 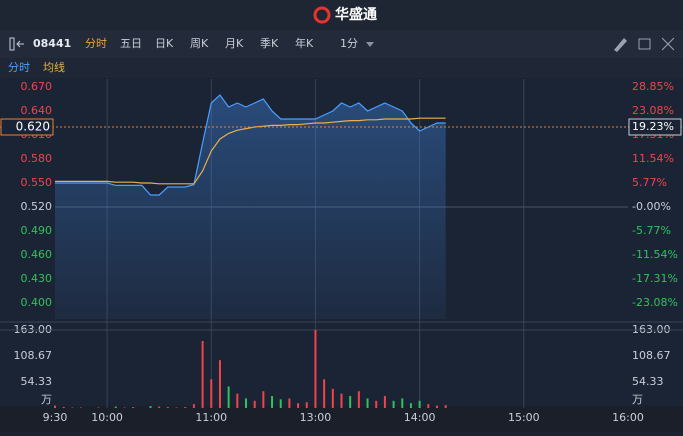 What do you see at coordinates (164, 43) in the screenshot?
I see `period-tab: 日K` at bounding box center [164, 43].